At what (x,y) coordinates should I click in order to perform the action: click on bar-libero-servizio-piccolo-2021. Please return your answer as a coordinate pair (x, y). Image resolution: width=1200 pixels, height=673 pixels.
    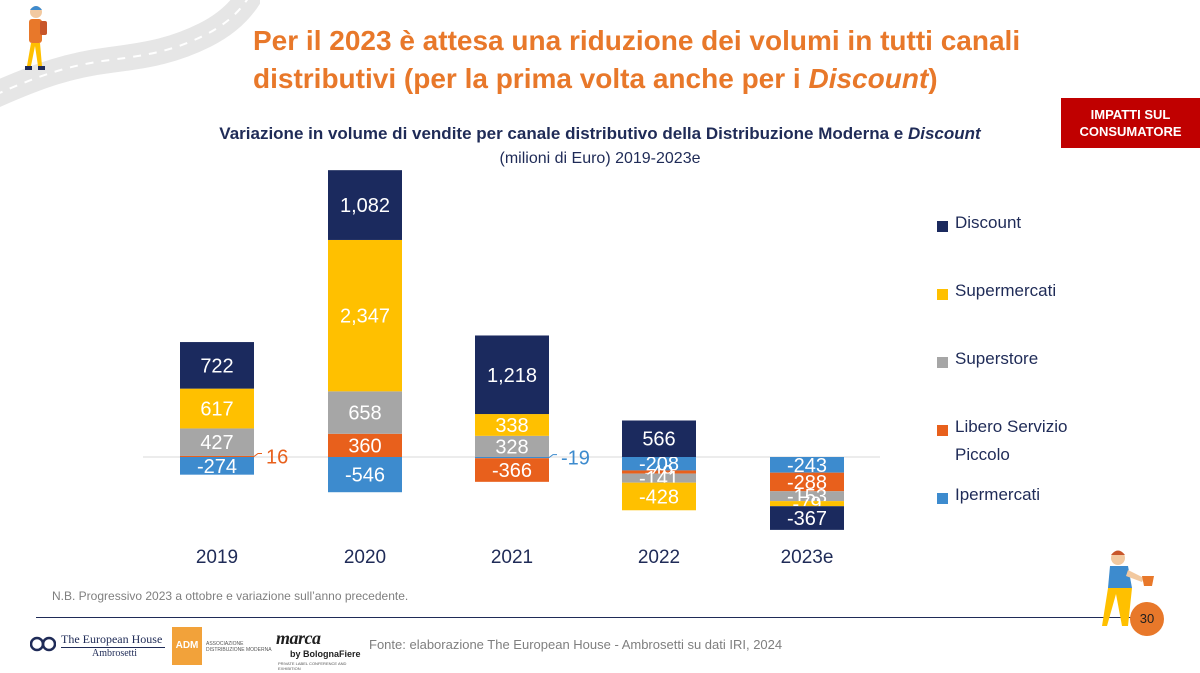
    Looking at the image, I should click on (512, 470).